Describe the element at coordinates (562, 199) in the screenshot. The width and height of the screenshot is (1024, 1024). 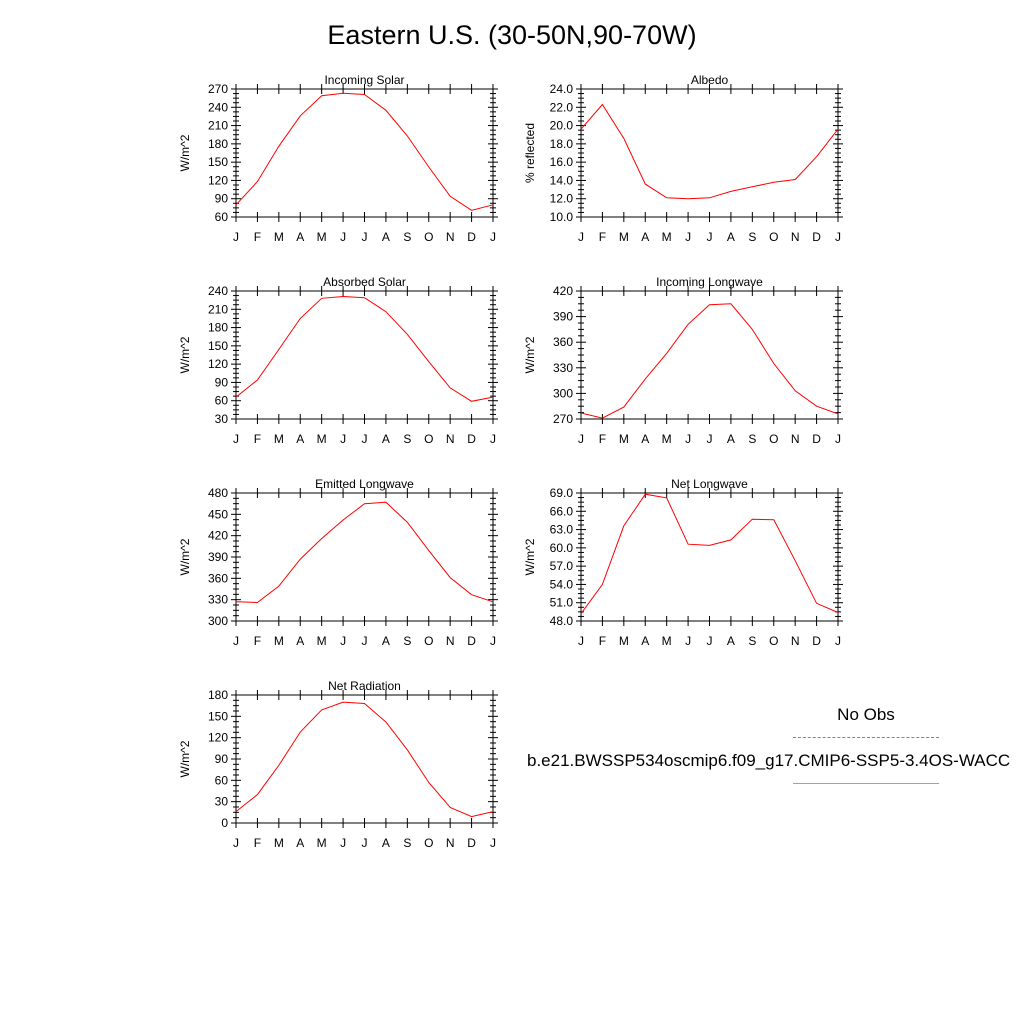
I see `albedo-ytick-label: 12.0` at that location.